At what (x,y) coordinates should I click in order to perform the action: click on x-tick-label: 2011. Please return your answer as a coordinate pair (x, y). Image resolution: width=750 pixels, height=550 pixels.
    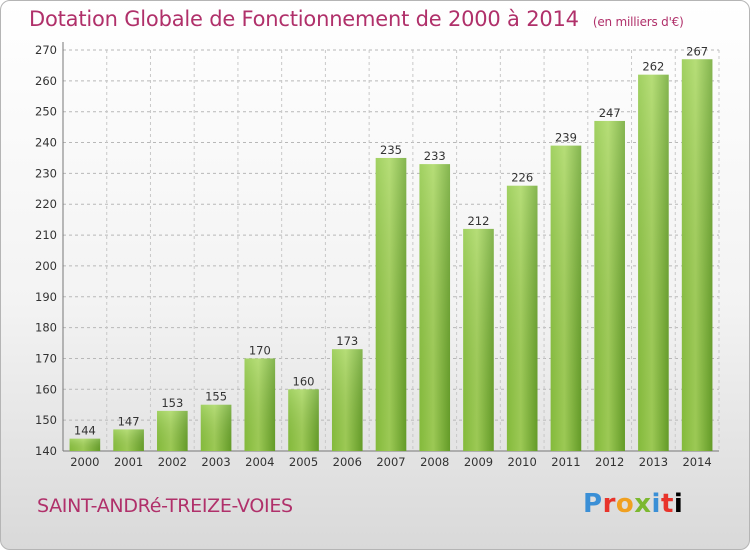
    Looking at the image, I should click on (565, 462).